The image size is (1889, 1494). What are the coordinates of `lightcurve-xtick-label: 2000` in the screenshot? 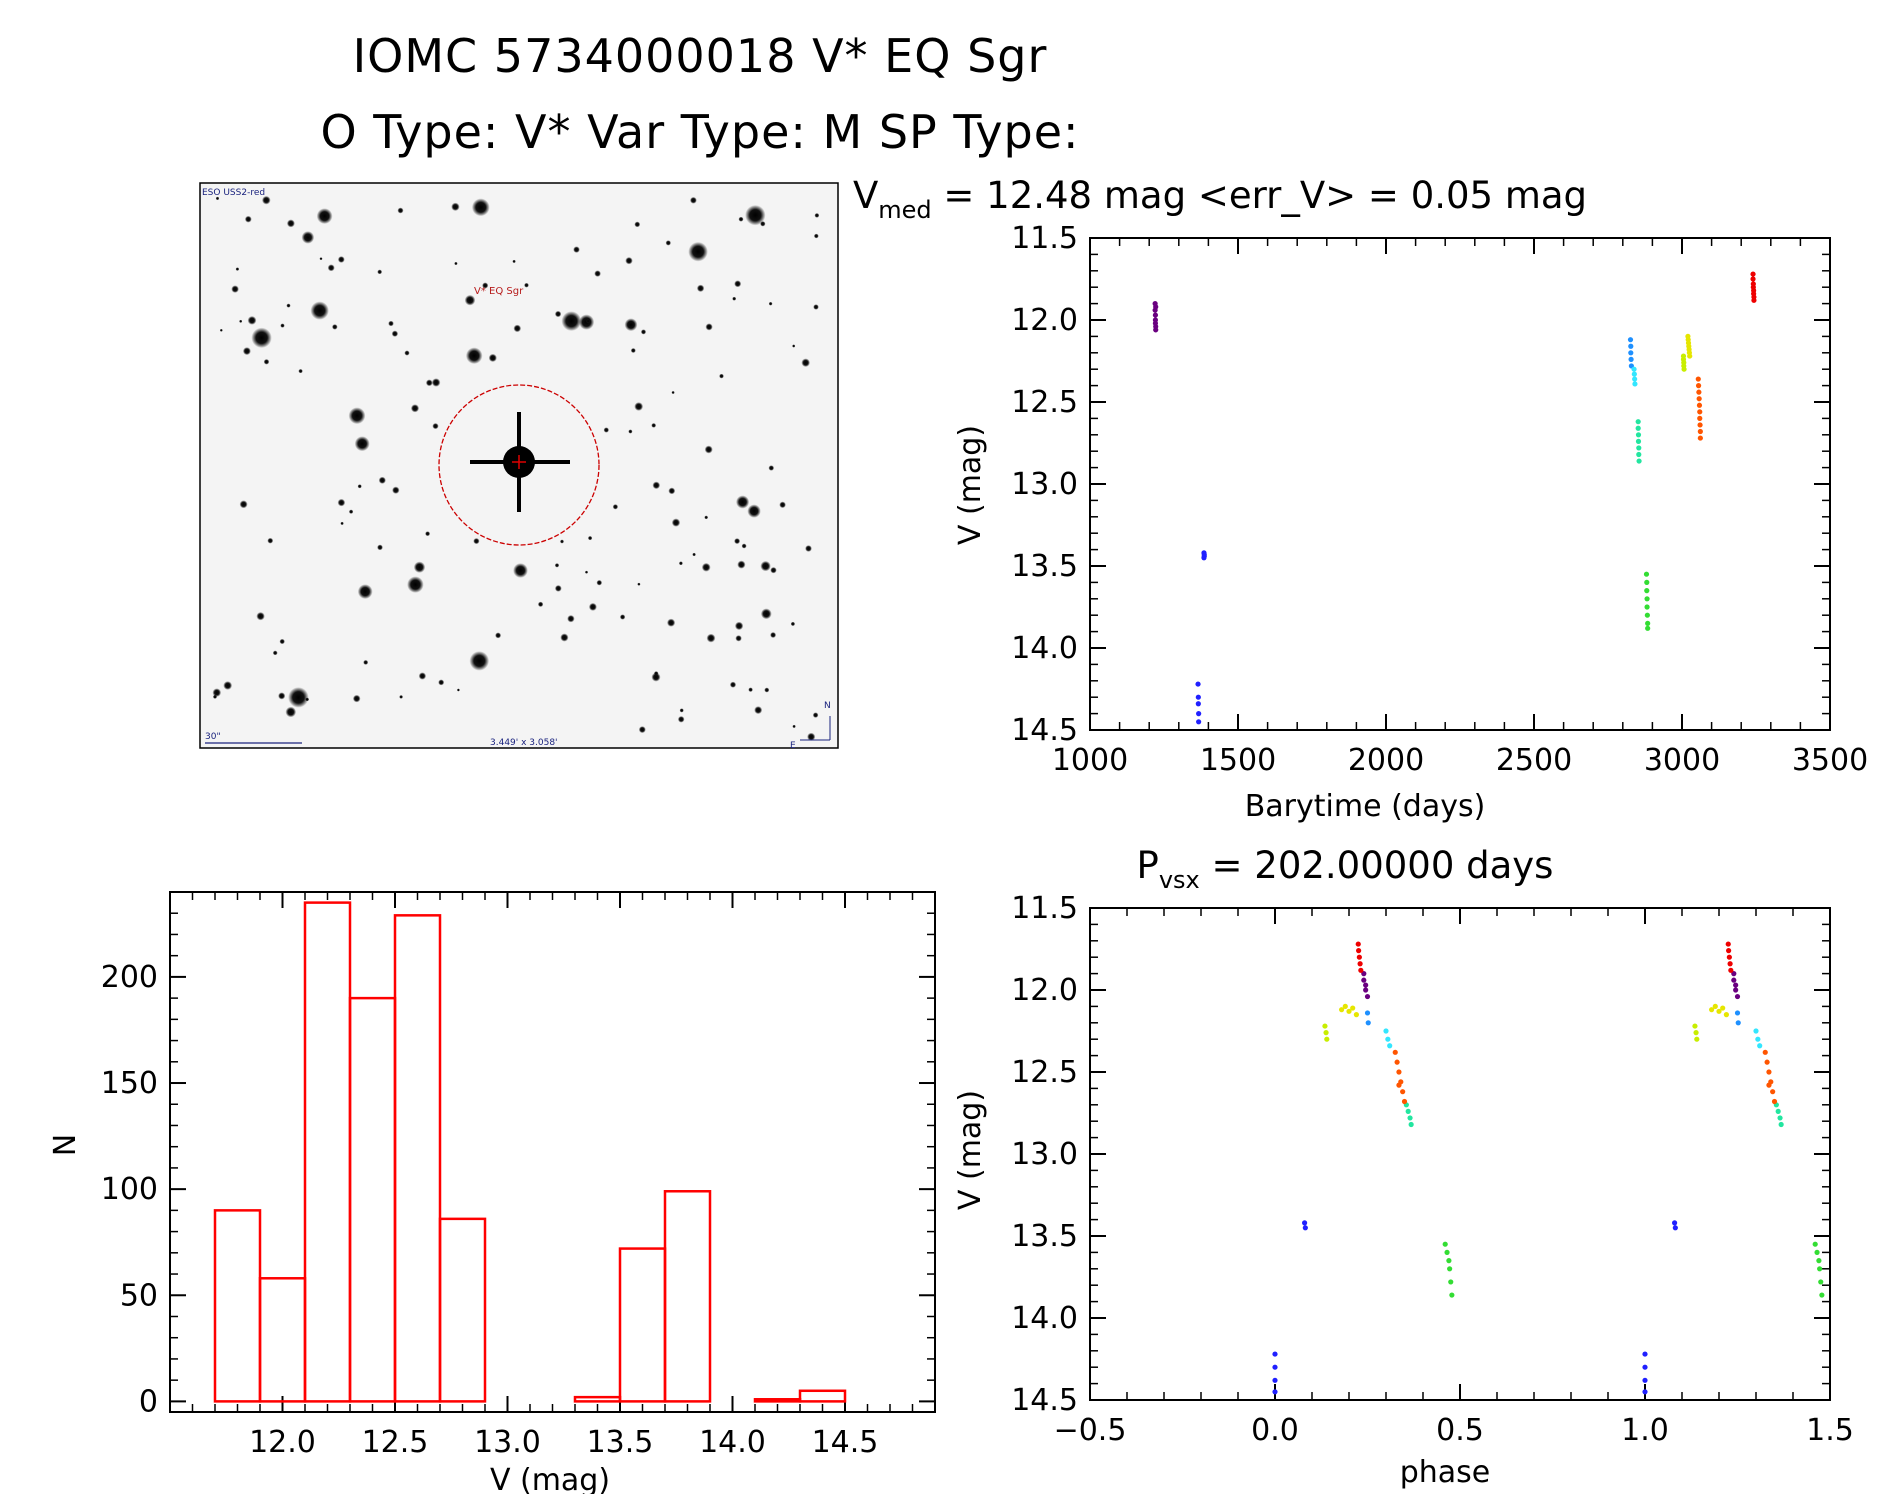 It's located at (1386, 760).